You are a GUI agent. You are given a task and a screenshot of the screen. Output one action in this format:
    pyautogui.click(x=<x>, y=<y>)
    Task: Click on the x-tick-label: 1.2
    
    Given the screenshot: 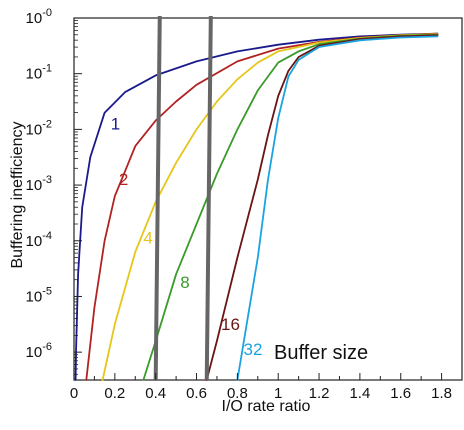 What is the action you would take?
    pyautogui.click(x=319, y=393)
    